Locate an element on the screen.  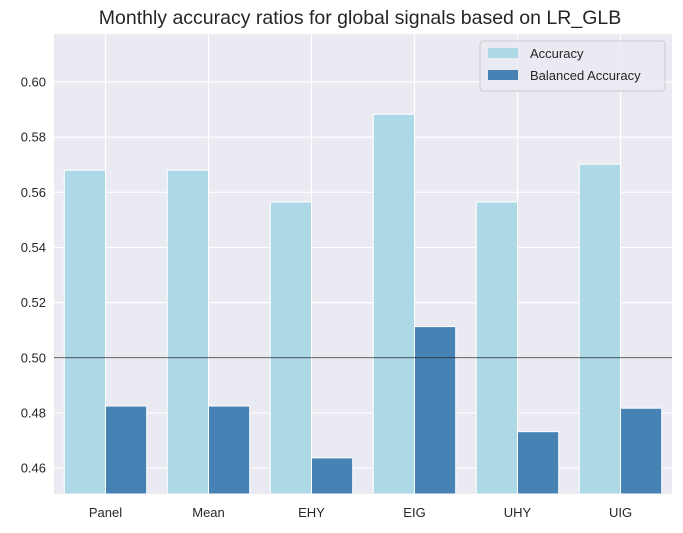
bar-accuracy-eig is located at coordinates (393, 304).